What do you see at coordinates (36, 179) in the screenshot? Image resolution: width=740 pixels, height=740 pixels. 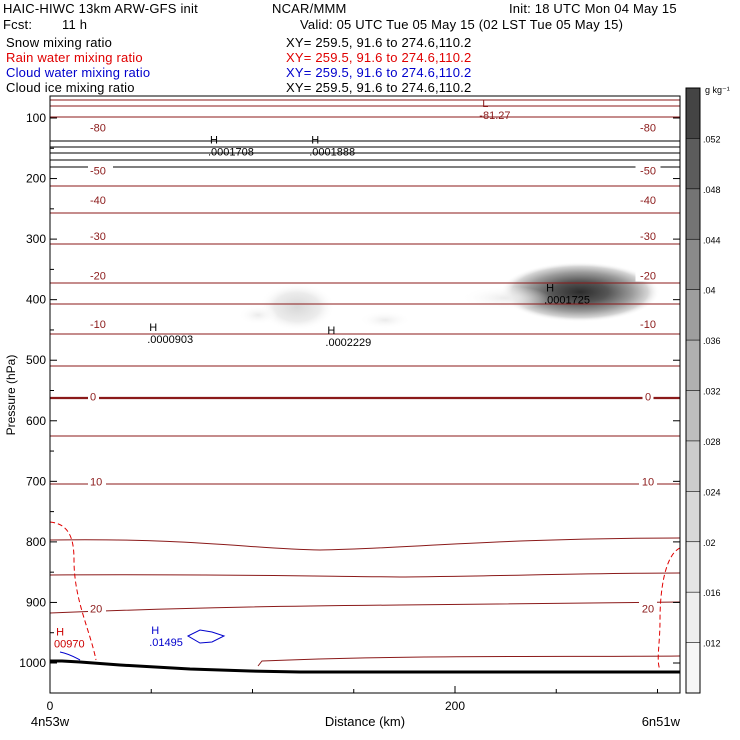 I see `y-tick-label: 200` at bounding box center [36, 179].